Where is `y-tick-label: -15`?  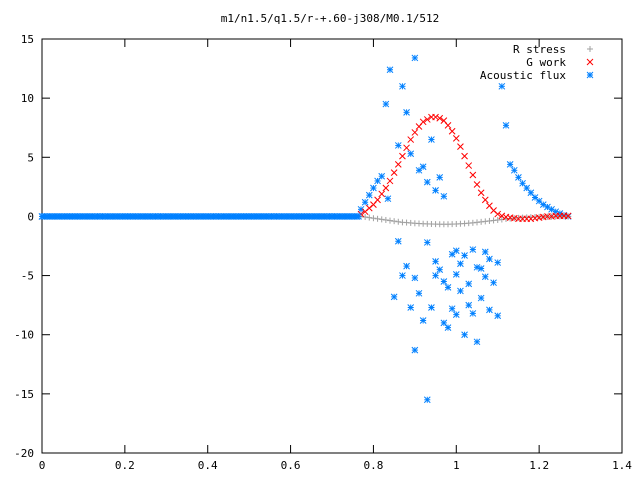 y-tick-label: -15 is located at coordinates (24, 394).